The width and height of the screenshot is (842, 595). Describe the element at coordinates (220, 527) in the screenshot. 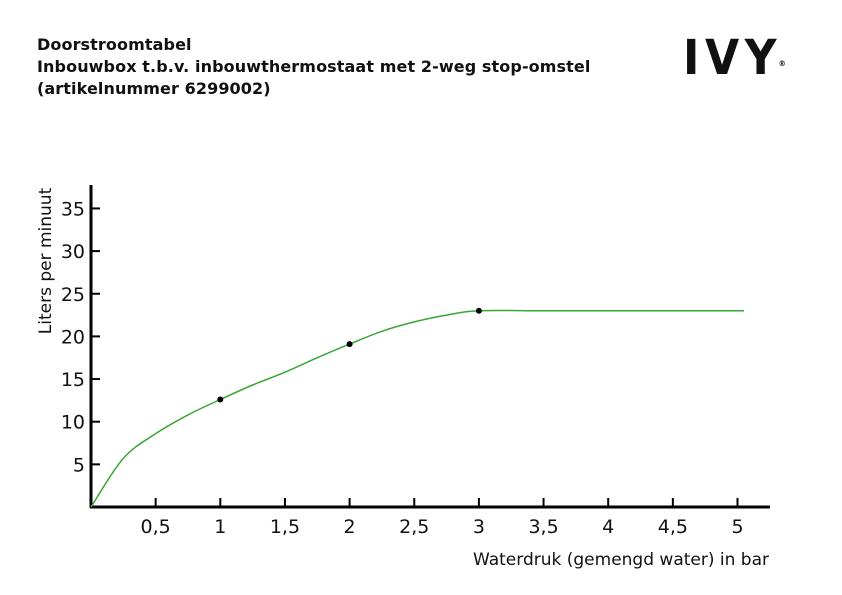

I see `x-tick-label: 1` at that location.